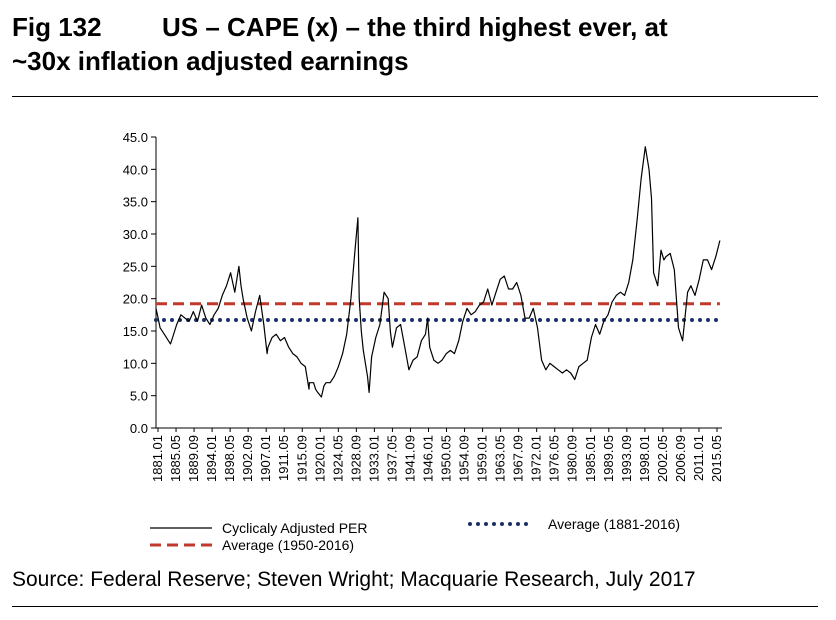 The height and width of the screenshot is (620, 836). Describe the element at coordinates (482, 458) in the screenshot. I see `x-tick-label: 1959.01` at that location.